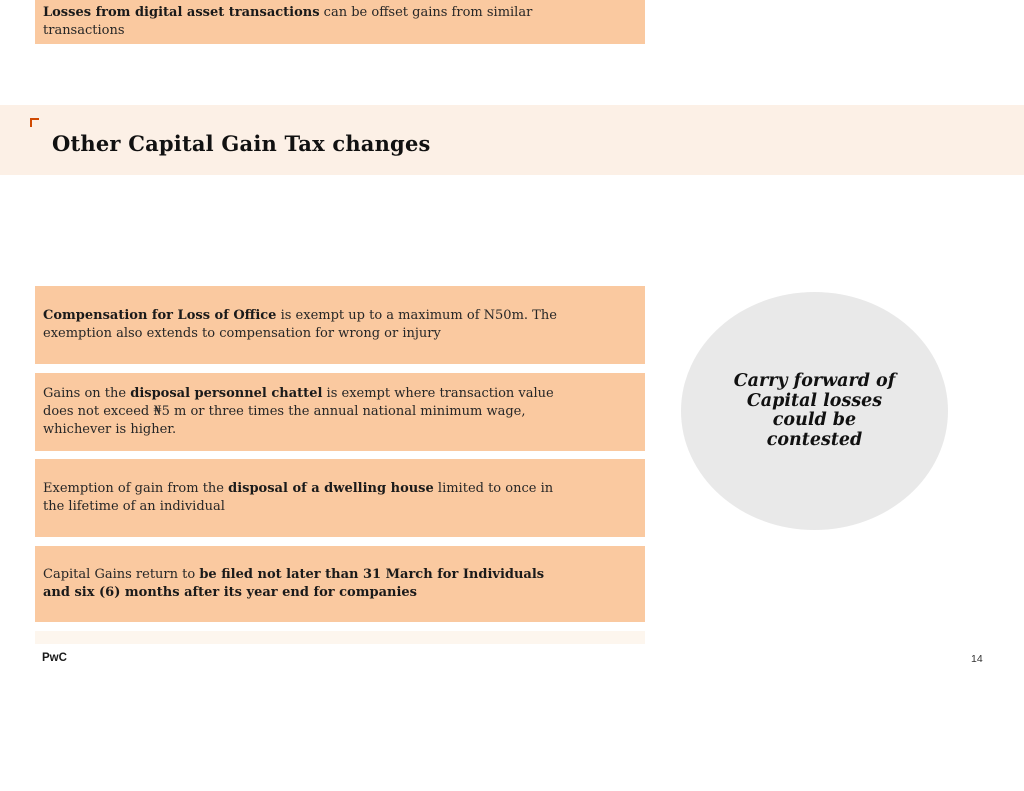  I want to click on decorative-band, so click(340, 637).